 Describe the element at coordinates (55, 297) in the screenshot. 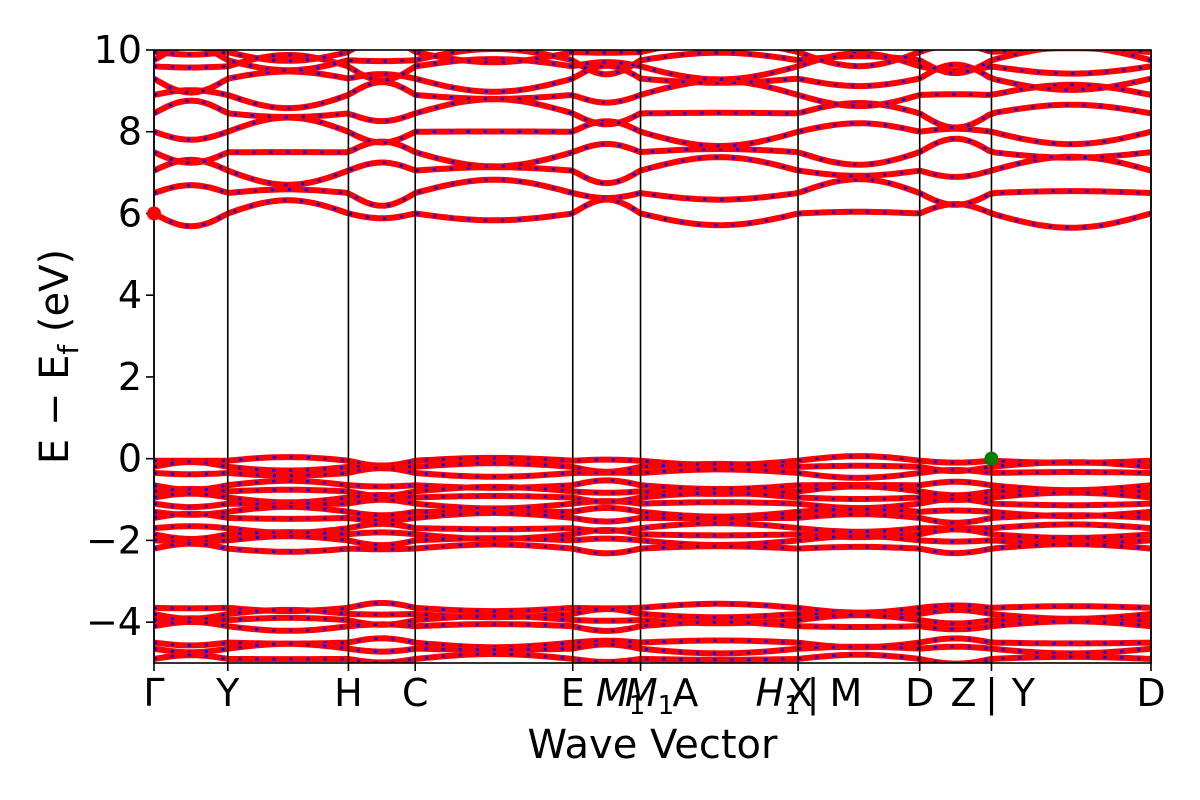

I see `y-axis-label-tail: (eV)` at that location.